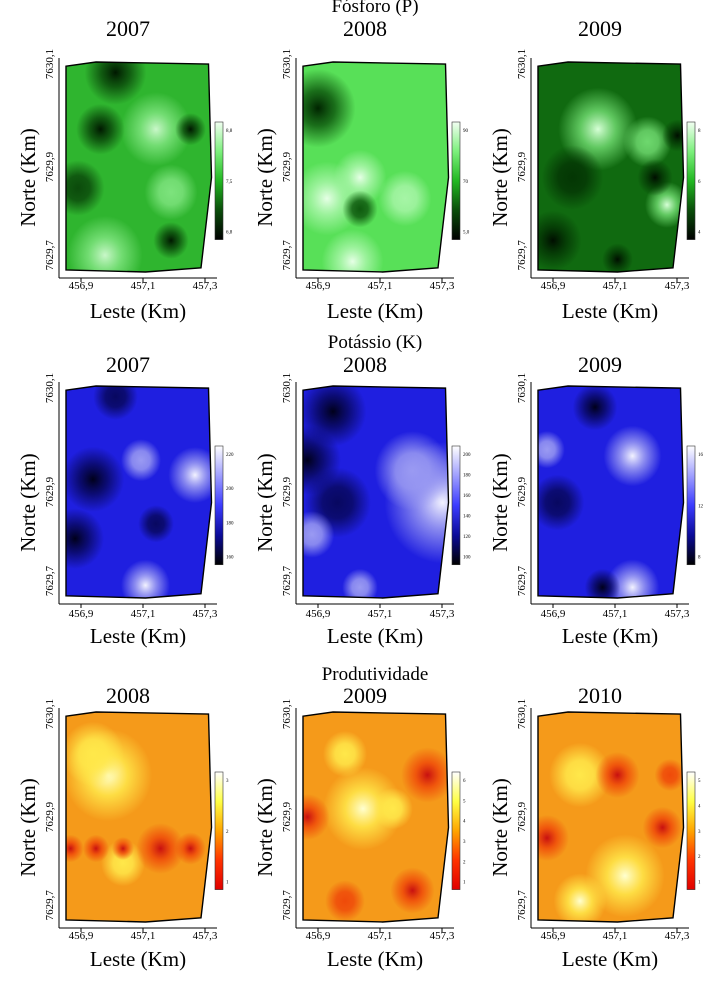  What do you see at coordinates (467, 517) in the screenshot?
I see `colour-bar-tick: 140` at bounding box center [467, 517].